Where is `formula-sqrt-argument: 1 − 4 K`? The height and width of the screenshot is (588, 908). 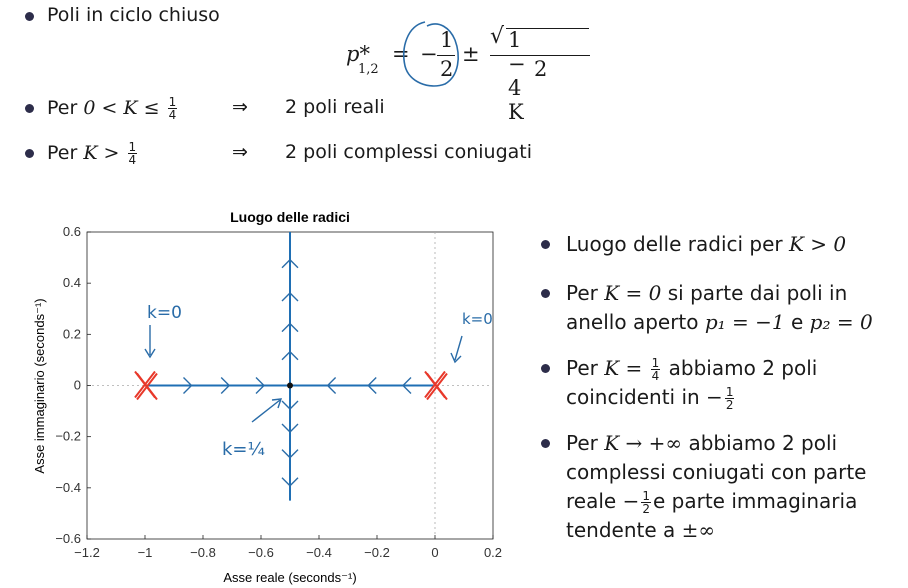
formula-sqrt-argument: 1 − 4 K is located at coordinates (517, 76).